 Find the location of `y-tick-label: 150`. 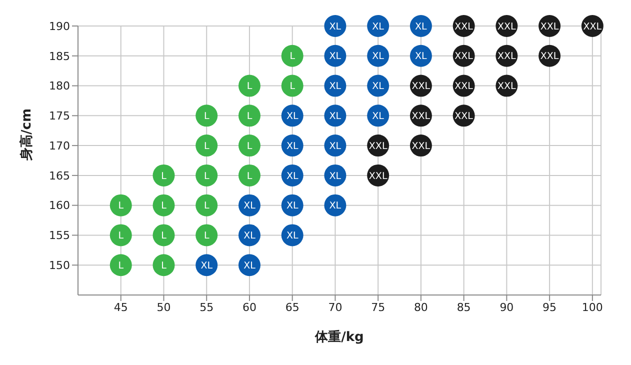

y-tick-label: 150 is located at coordinates (59, 265).